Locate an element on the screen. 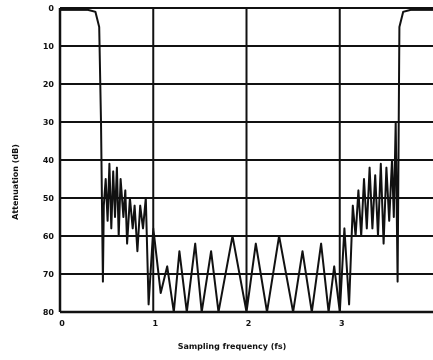  y-tick-label: 30 is located at coordinates (49, 122).